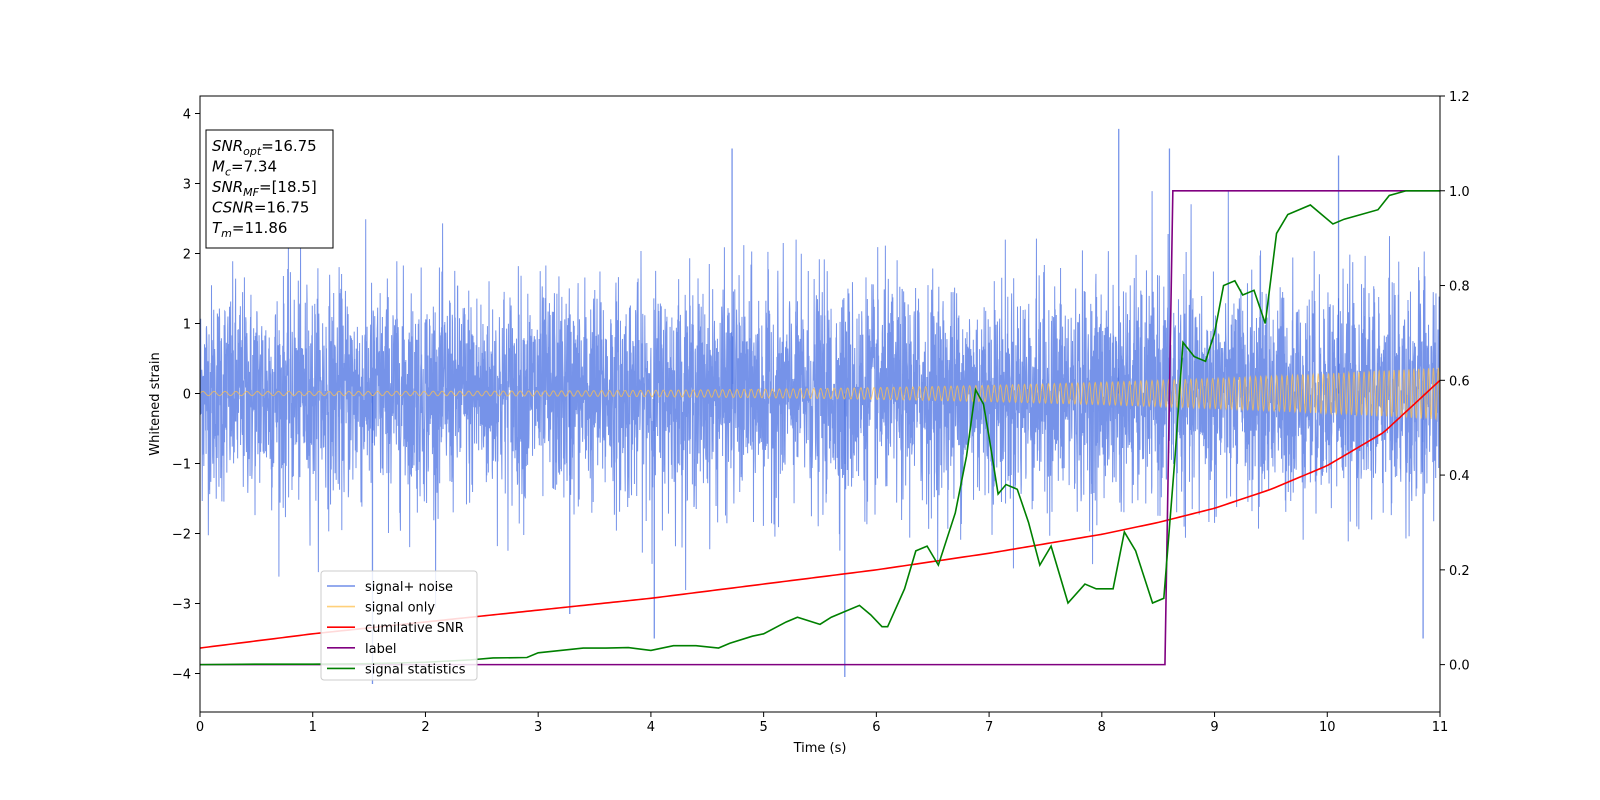 The height and width of the screenshot is (800, 1600). Describe the element at coordinates (200, 727) in the screenshot. I see `x-tick-label: 0` at that location.